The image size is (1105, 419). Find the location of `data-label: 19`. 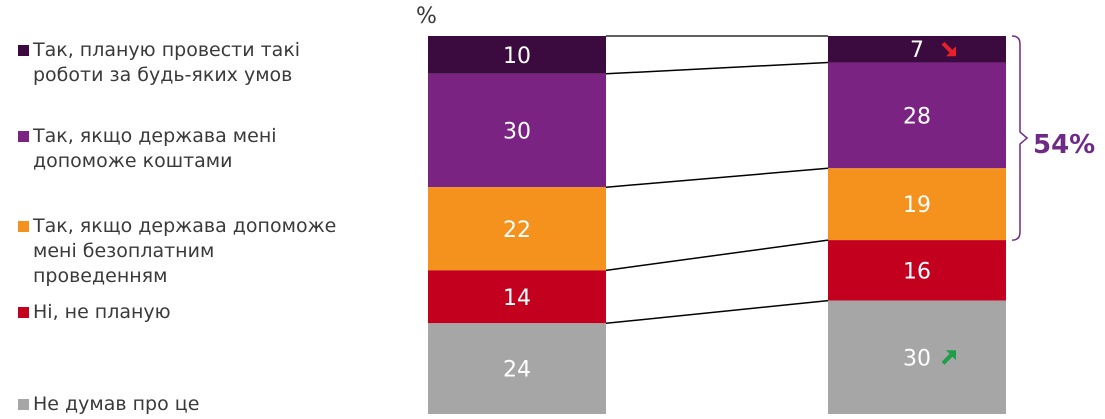

data-label: 19 is located at coordinates (917, 205).